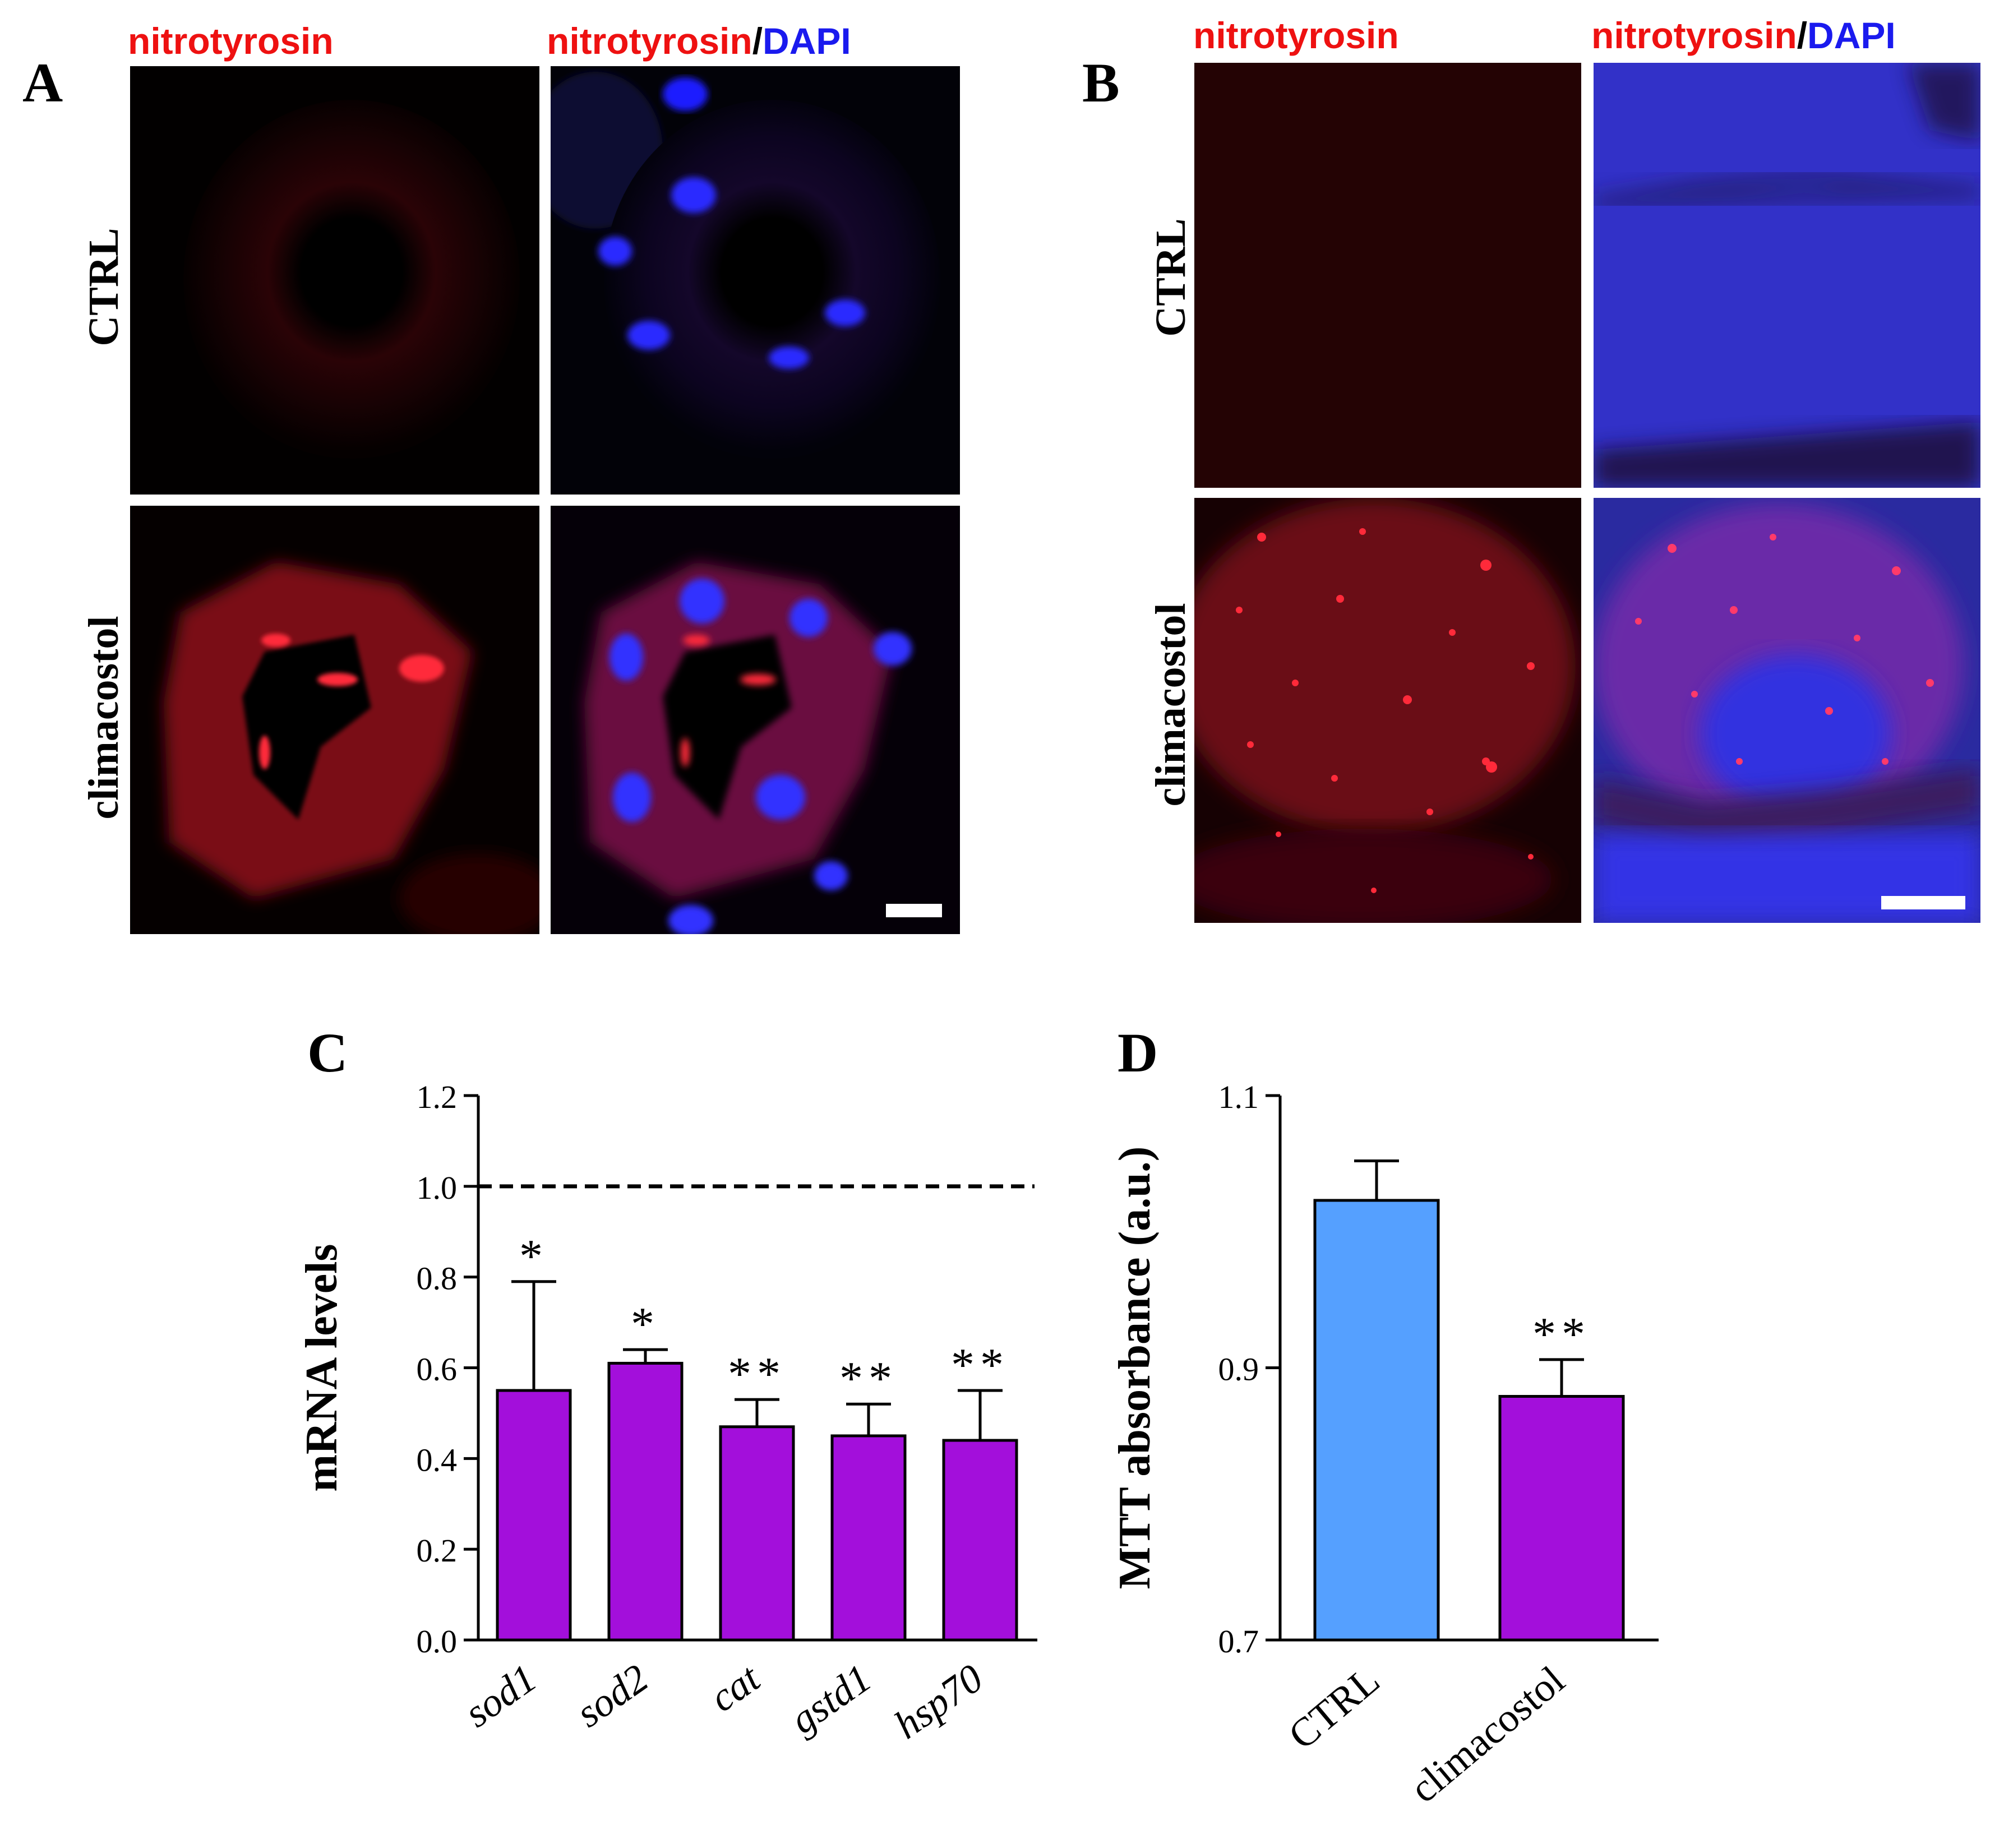  Describe the element at coordinates (1238, 1097) in the screenshot. I see `chart-d-y-tick-label: 1.1` at that location.